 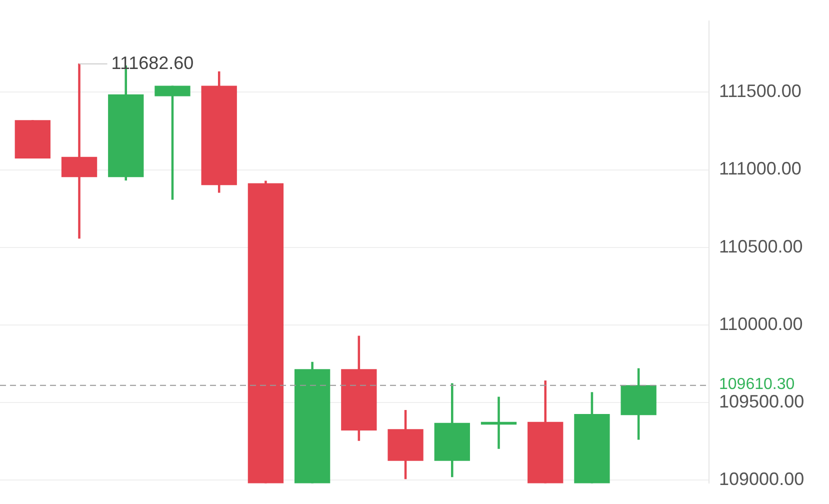 What do you see at coordinates (760, 91) in the screenshot?
I see `y-tick-label: 111500.00` at bounding box center [760, 91].